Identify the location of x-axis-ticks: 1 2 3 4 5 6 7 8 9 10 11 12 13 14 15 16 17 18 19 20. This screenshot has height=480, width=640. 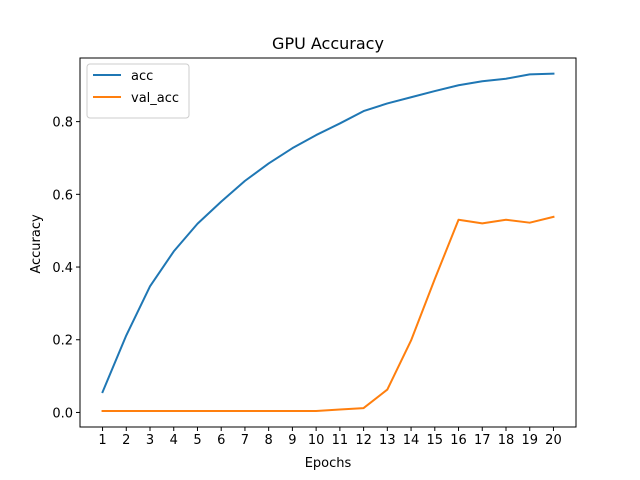
(330, 437).